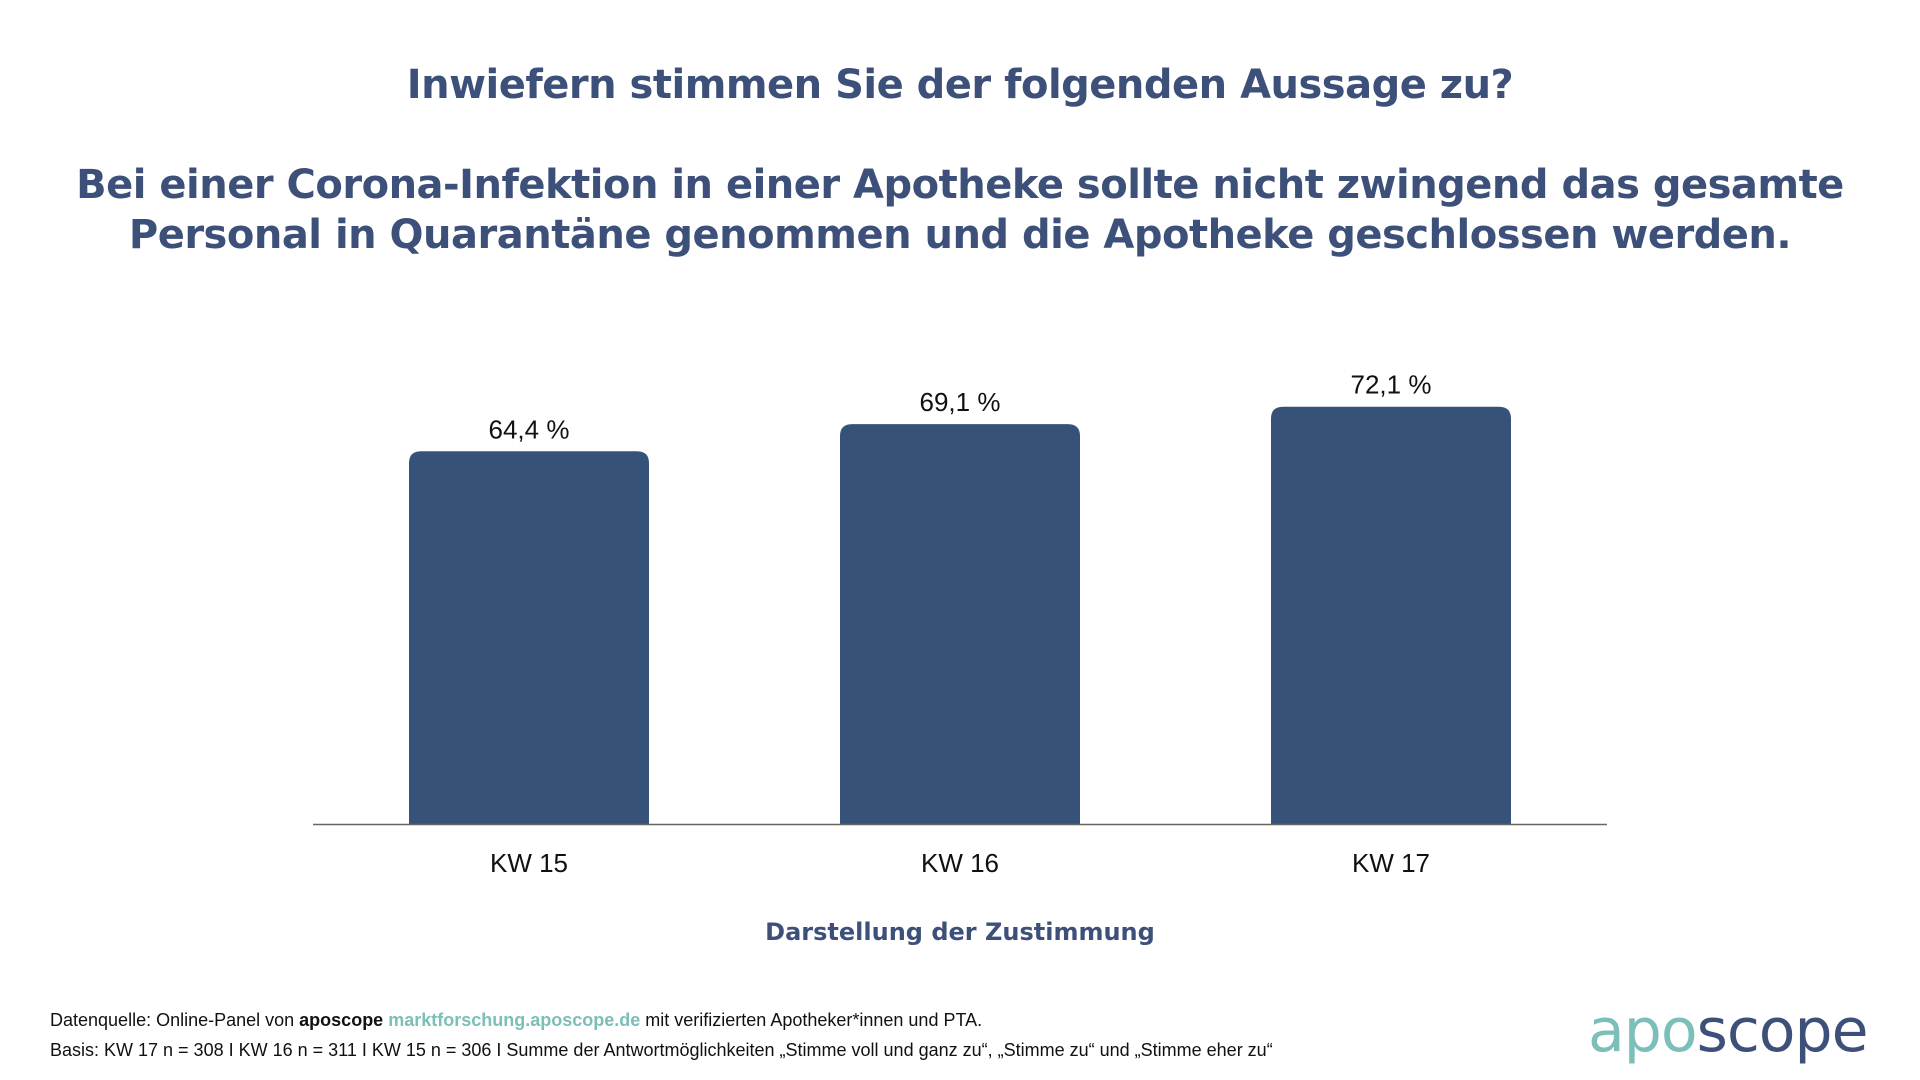 The width and height of the screenshot is (1920, 1080). I want to click on footer-source-prefix: Datenquelle: Online-Panel von, so click(175, 1020).